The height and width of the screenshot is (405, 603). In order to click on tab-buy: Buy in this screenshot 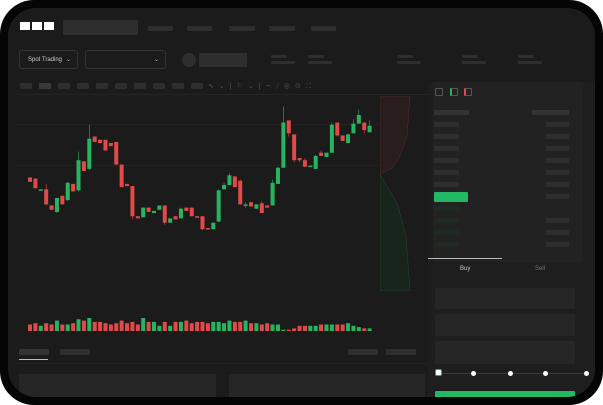, I will do `click(465, 269)`.